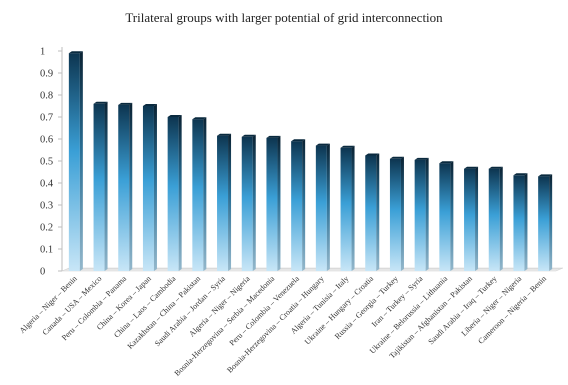  I want to click on y-tick-label: 0.3, so click(46, 206).